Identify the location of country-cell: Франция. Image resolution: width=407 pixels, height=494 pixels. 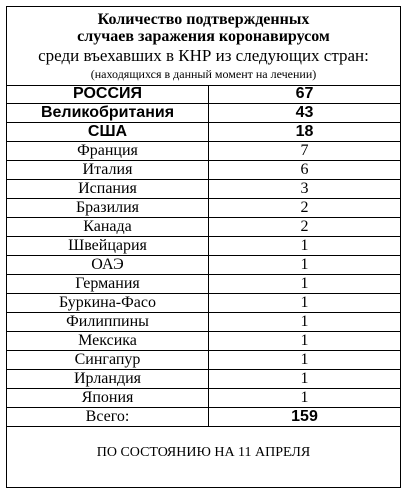
(108, 151).